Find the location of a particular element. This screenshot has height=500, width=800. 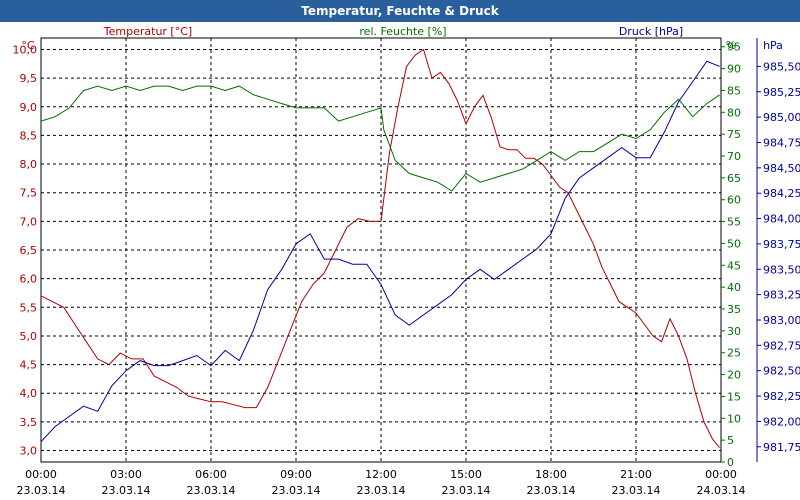

hum-tick-label: 85 is located at coordinates (734, 90).